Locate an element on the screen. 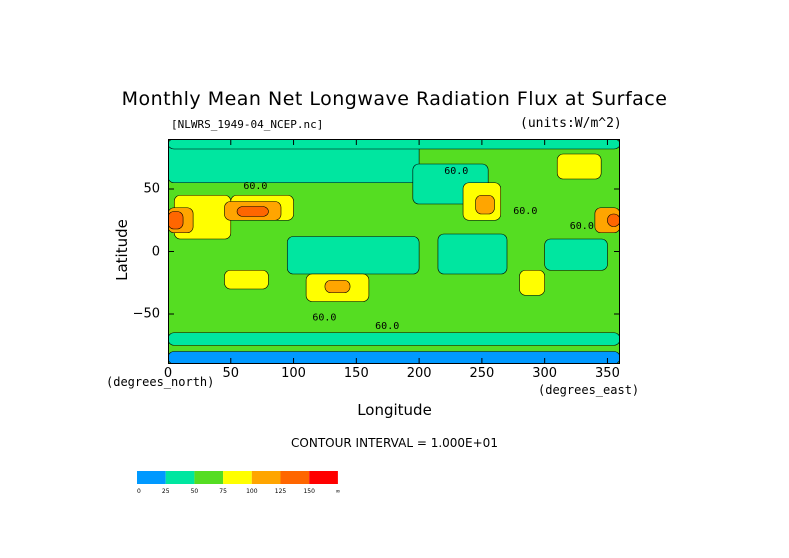  x-tick-label: 350 is located at coordinates (607, 373).